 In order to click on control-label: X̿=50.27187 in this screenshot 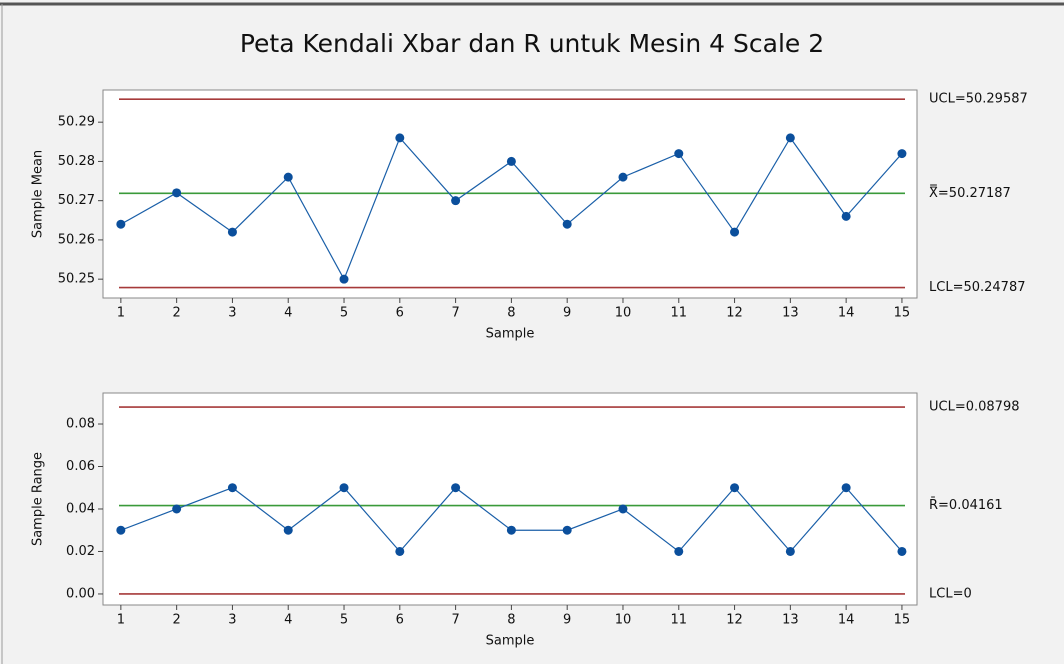, I will do `click(970, 192)`.